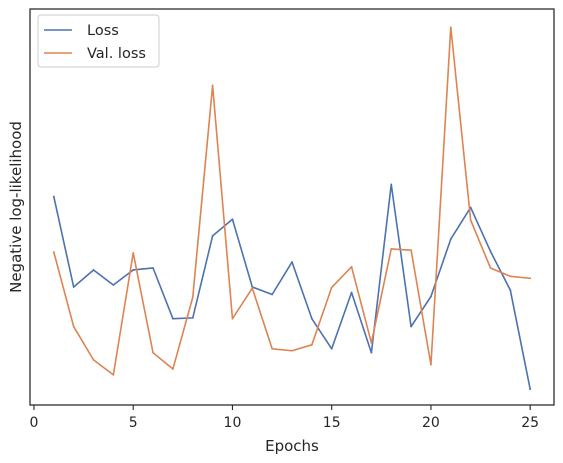 Image resolution: width=563 pixels, height=463 pixels. What do you see at coordinates (530, 423) in the screenshot?
I see `x-tick-label: 25` at bounding box center [530, 423].